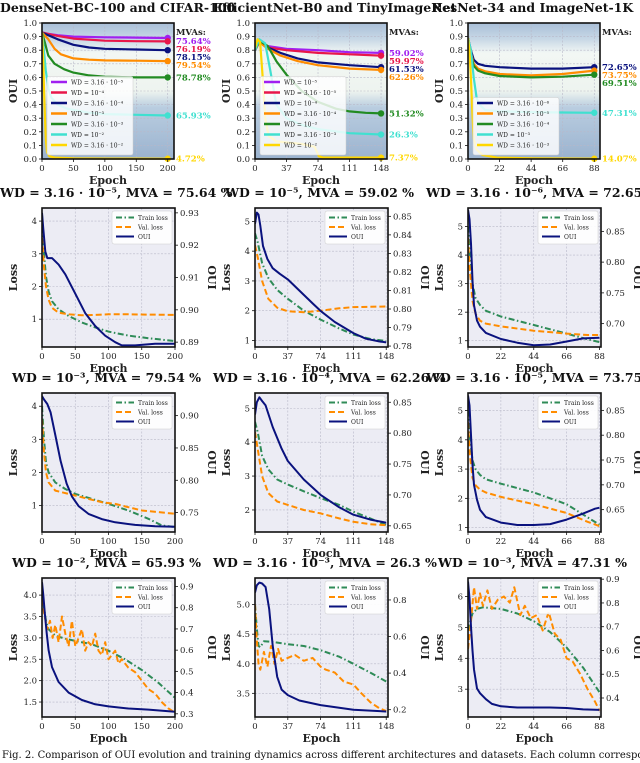 The width and height of the screenshot is (640, 763). What do you see at coordinates (613, 675) in the screenshot?
I see `y2-tick-label: 0.5` at bounding box center [613, 675].